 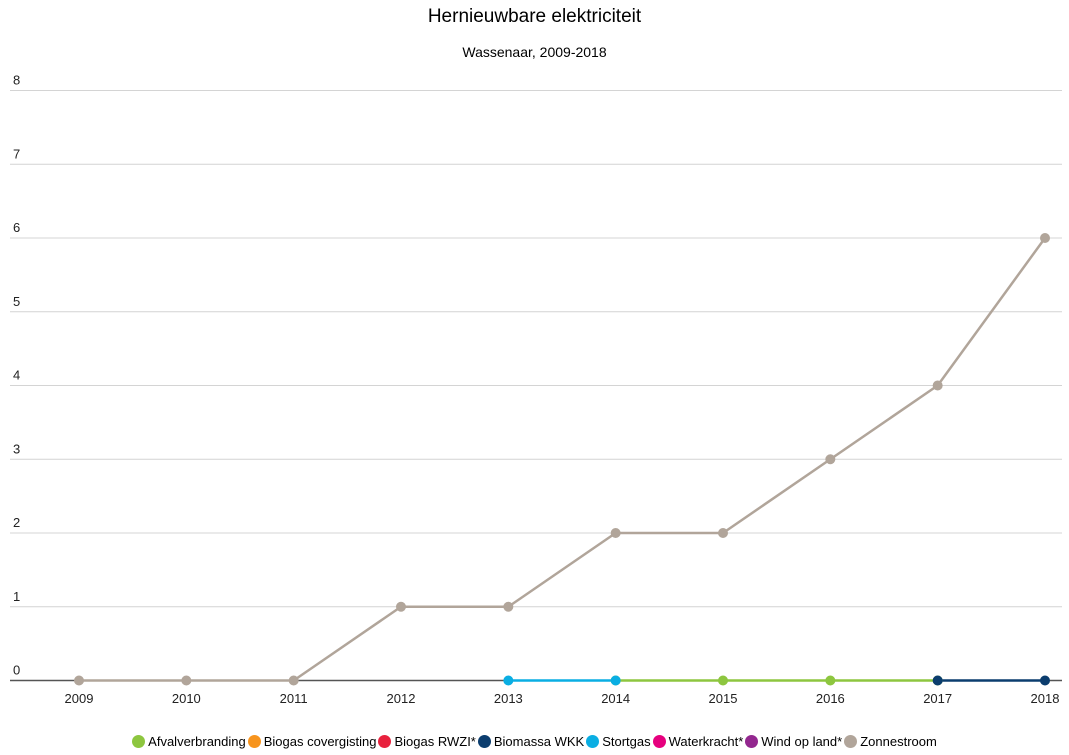 I want to click on y-tick-label: 2, so click(x=16, y=522).